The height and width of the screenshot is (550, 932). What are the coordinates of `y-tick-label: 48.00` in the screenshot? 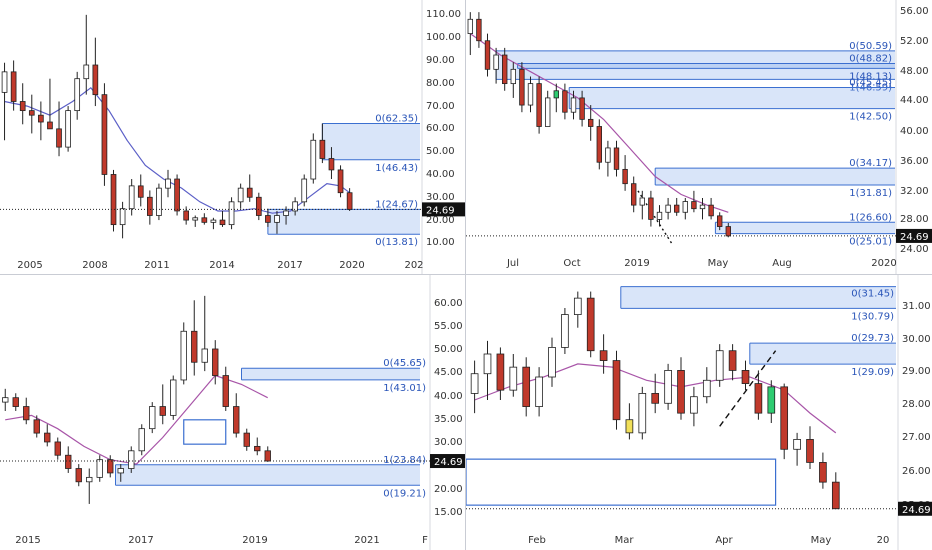 It's located at (914, 71).